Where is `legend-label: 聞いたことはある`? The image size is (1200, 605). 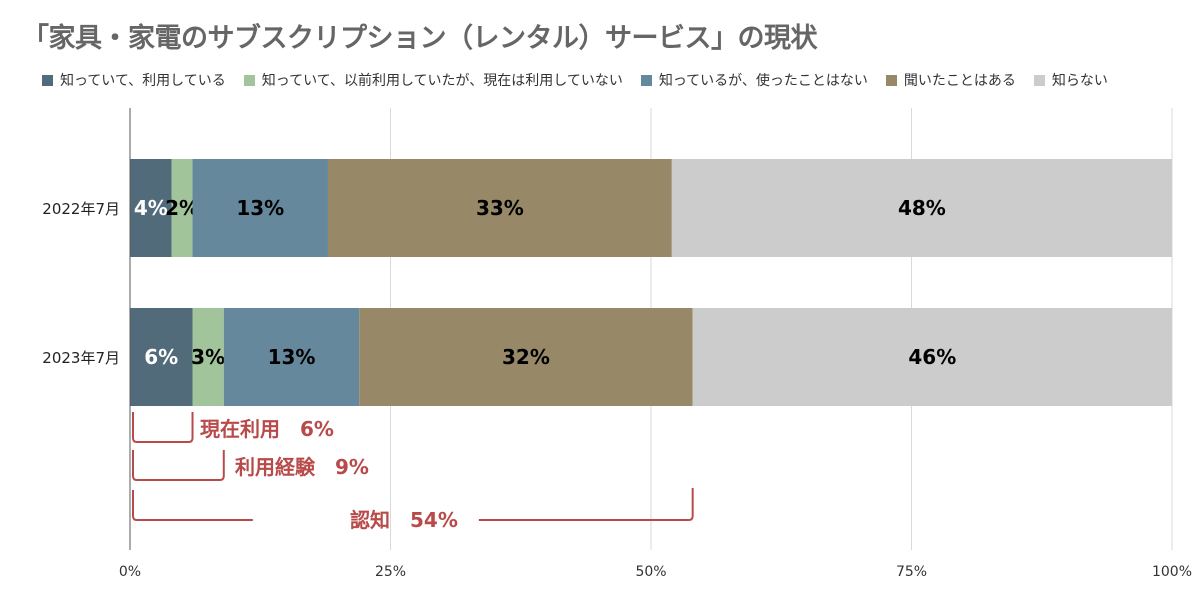
legend-label: 聞いたことはある is located at coordinates (959, 81).